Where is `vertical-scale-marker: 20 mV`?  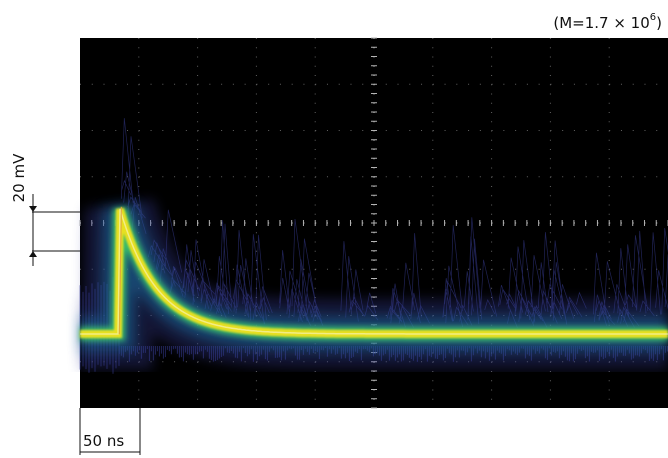
vertical-scale-marker: 20 mV is located at coordinates (45, 209).